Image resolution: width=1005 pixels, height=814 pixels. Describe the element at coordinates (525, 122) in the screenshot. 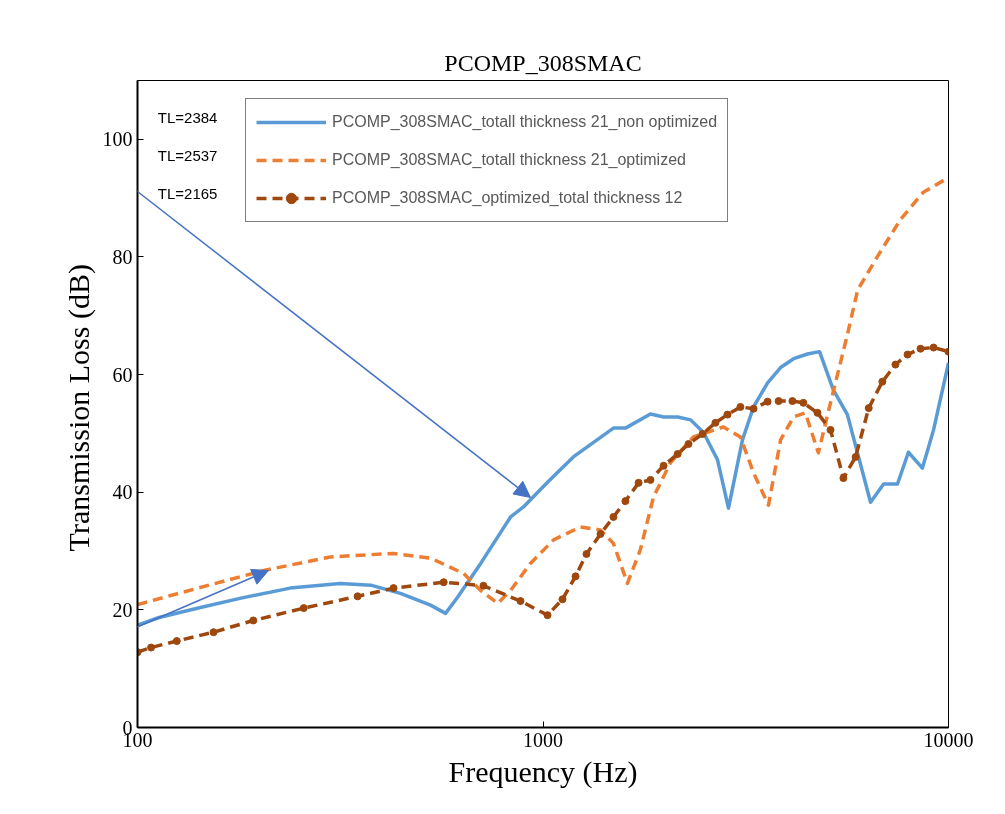

I see `legend-label: PCOMP_308SMAC_totall thickness 21_non optimized` at that location.